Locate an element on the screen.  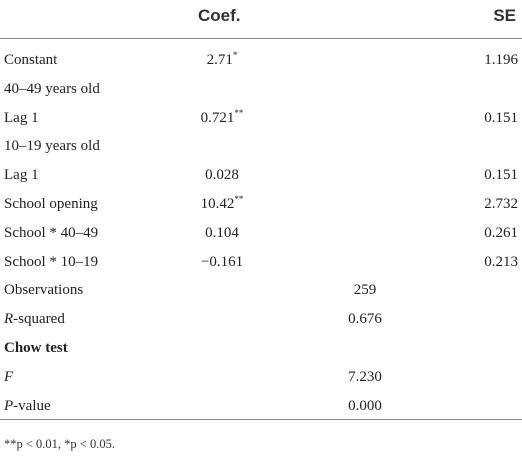
stat-cell: 0.676 is located at coordinates (365, 319).